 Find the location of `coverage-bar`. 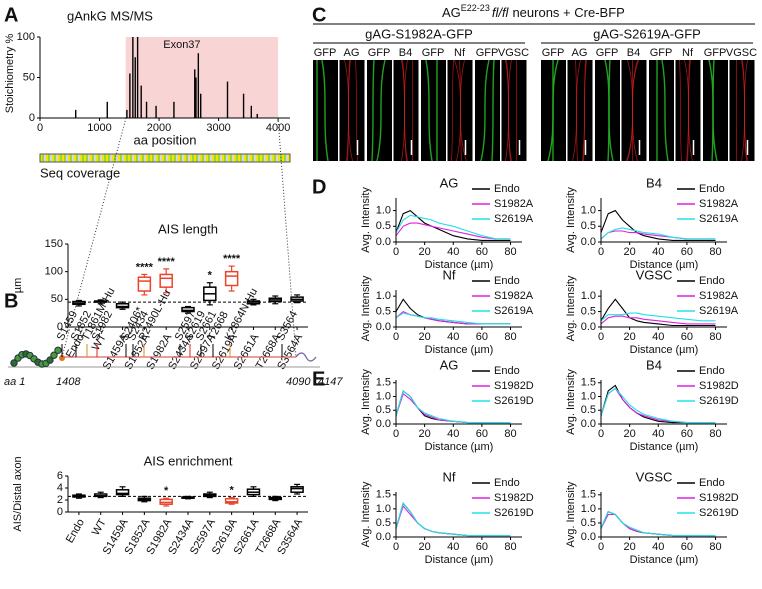

coverage-bar is located at coordinates (165, 158).